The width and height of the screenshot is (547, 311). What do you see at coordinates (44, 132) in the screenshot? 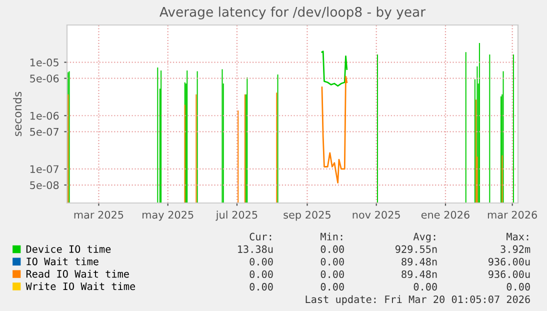
I see `y-tick-label: 5e-07` at bounding box center [44, 132].